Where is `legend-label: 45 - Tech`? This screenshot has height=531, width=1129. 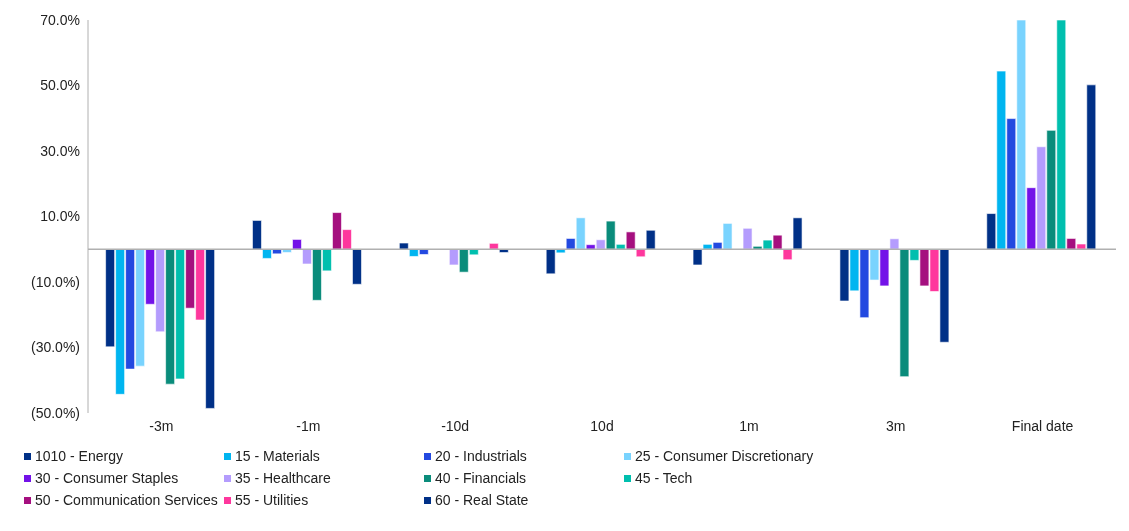
legend-label: 45 - Tech is located at coordinates (664, 478).